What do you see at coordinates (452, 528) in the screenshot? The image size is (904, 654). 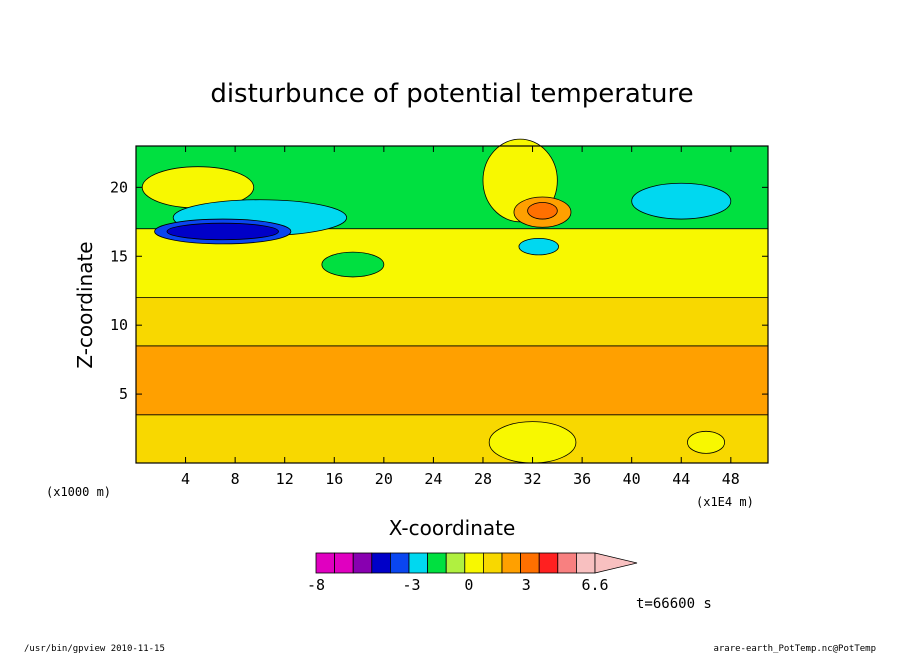 I see `x-axis-title: X-coordinate` at bounding box center [452, 528].